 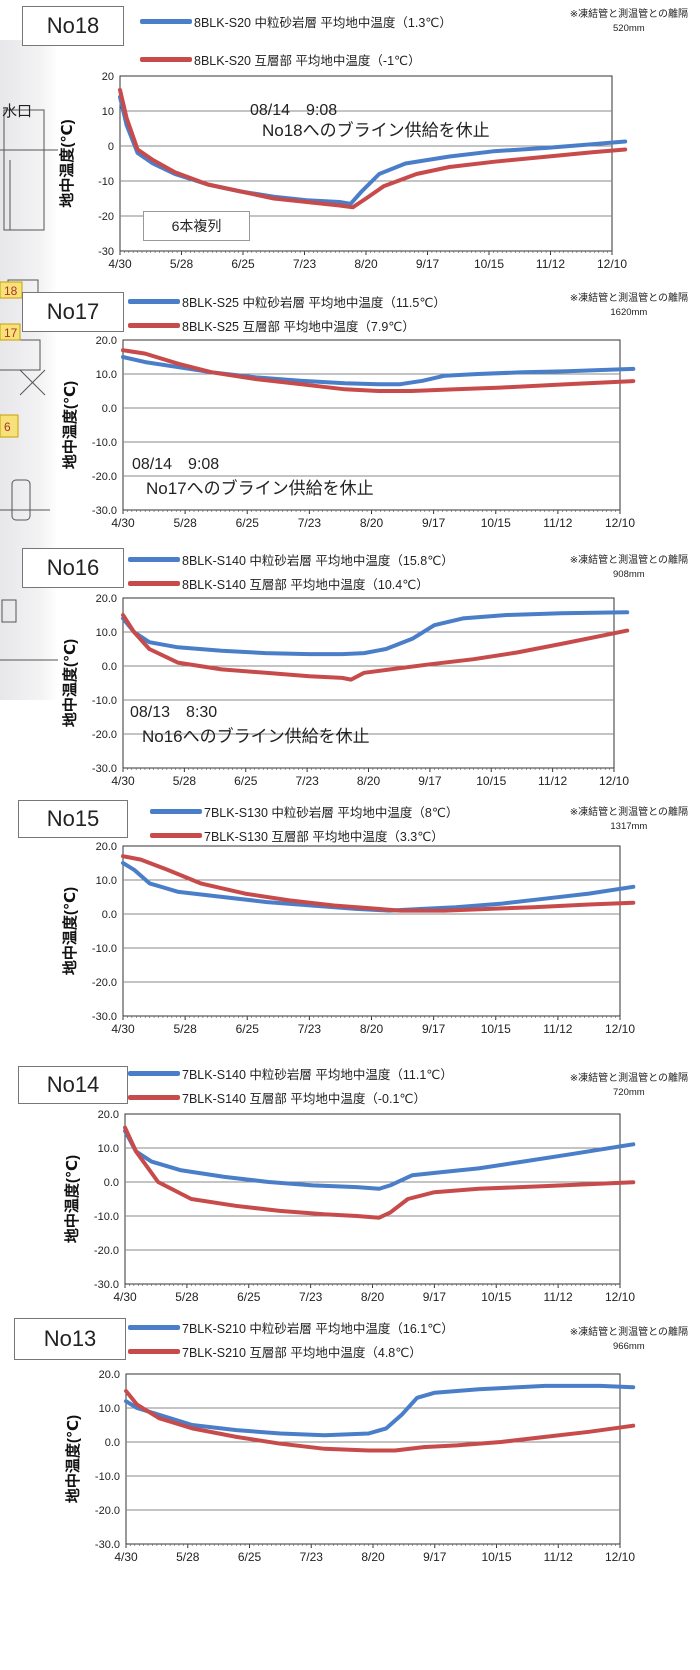 What do you see at coordinates (73, 818) in the screenshot?
I see `panel-label: No15` at bounding box center [73, 818].